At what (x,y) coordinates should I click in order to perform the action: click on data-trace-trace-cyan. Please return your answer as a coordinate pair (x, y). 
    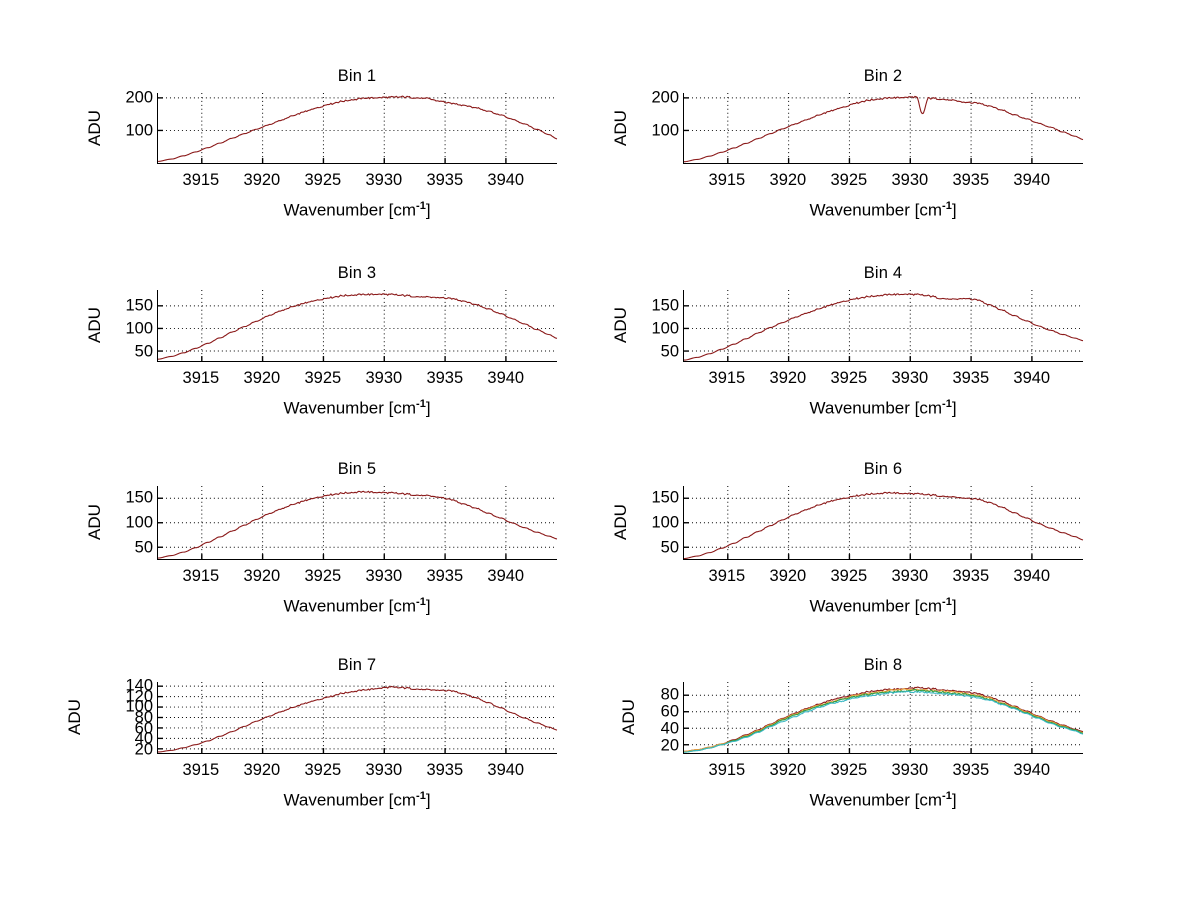
    Looking at the image, I should click on (883, 721).